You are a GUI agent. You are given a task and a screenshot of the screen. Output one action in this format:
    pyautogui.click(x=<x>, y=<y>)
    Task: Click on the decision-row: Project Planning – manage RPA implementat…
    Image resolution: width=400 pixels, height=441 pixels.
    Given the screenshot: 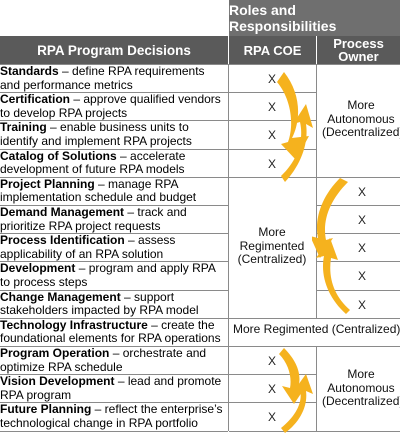 What is the action you would take?
    pyautogui.click(x=114, y=191)
    